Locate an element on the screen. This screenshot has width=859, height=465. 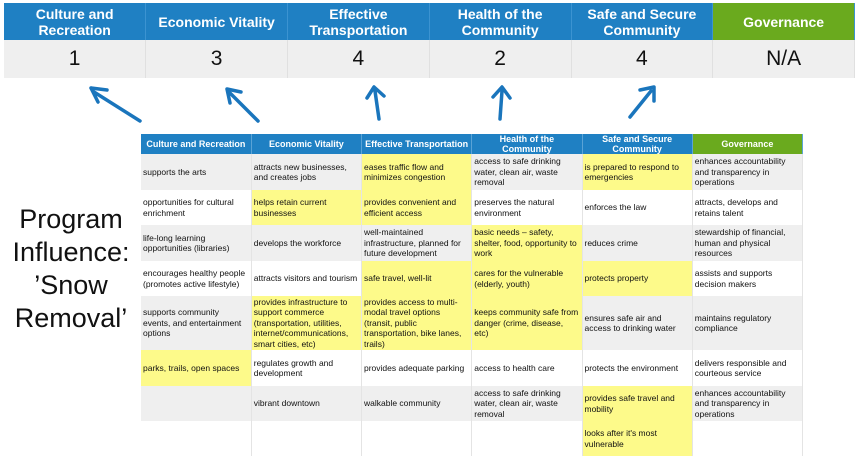
table-cell: parks, trails, open spaces is located at coordinates (196, 368).